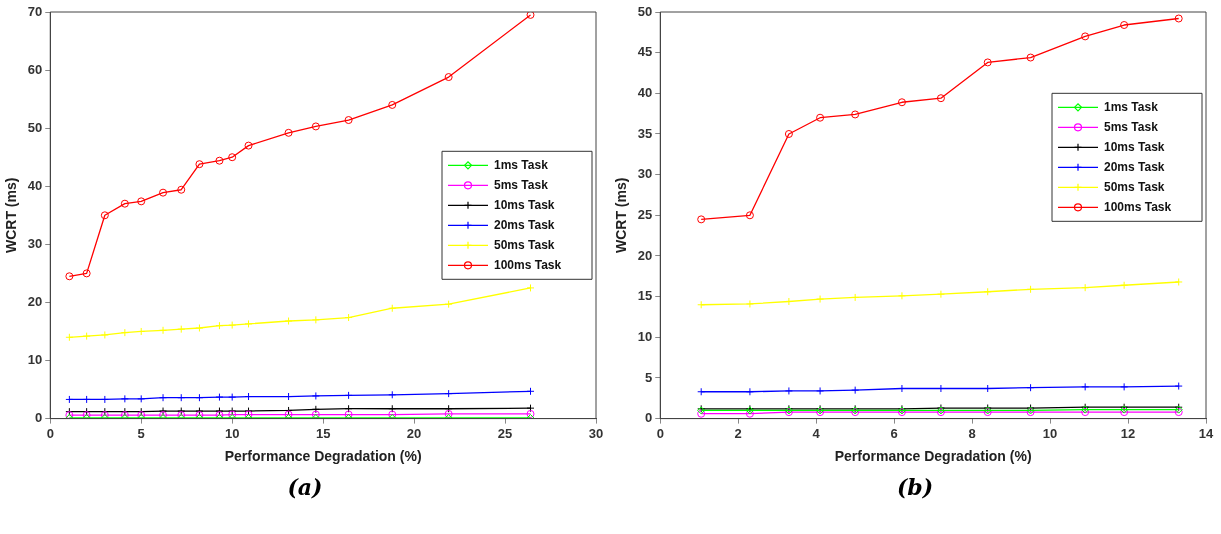  What do you see at coordinates (50, 433) in the screenshot?
I see `x-tick-label: 0` at bounding box center [50, 433].